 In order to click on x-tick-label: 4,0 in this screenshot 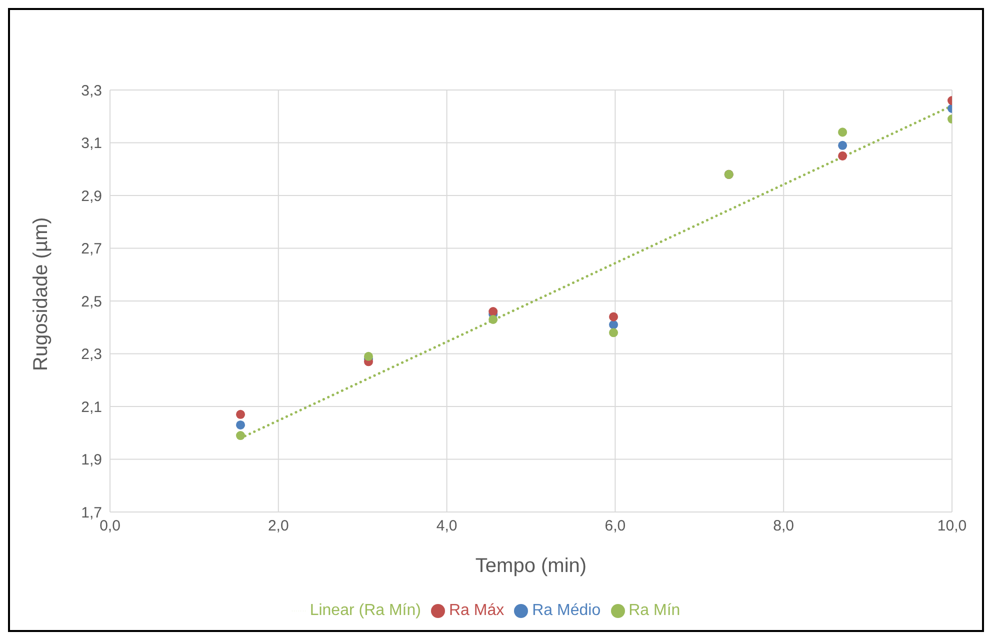, I will do `click(447, 526)`.